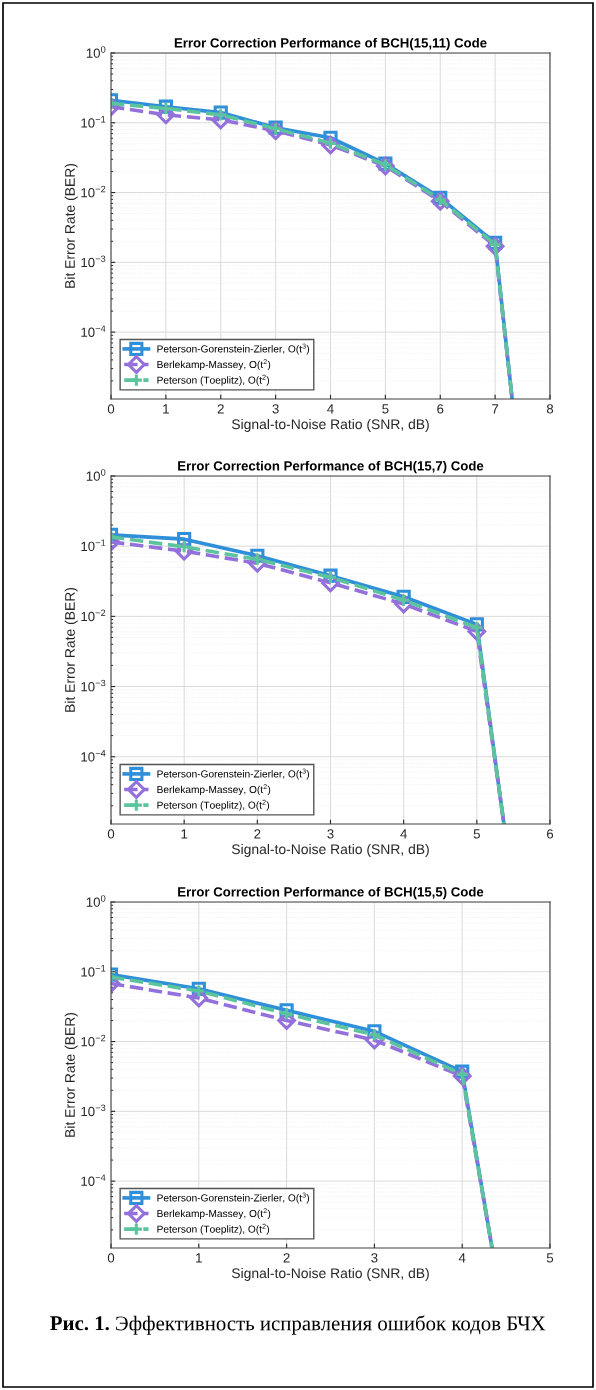 The height and width of the screenshot is (1390, 596). What do you see at coordinates (550, 409) in the screenshot?
I see `x-tick-label: 8` at bounding box center [550, 409].